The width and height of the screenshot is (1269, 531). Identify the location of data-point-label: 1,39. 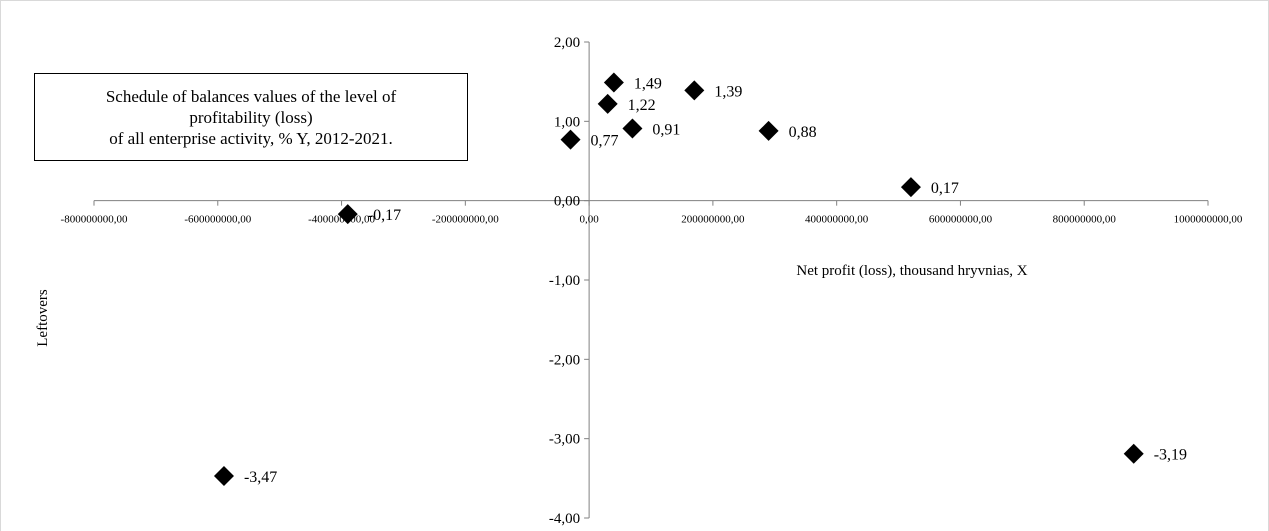
(728, 91).